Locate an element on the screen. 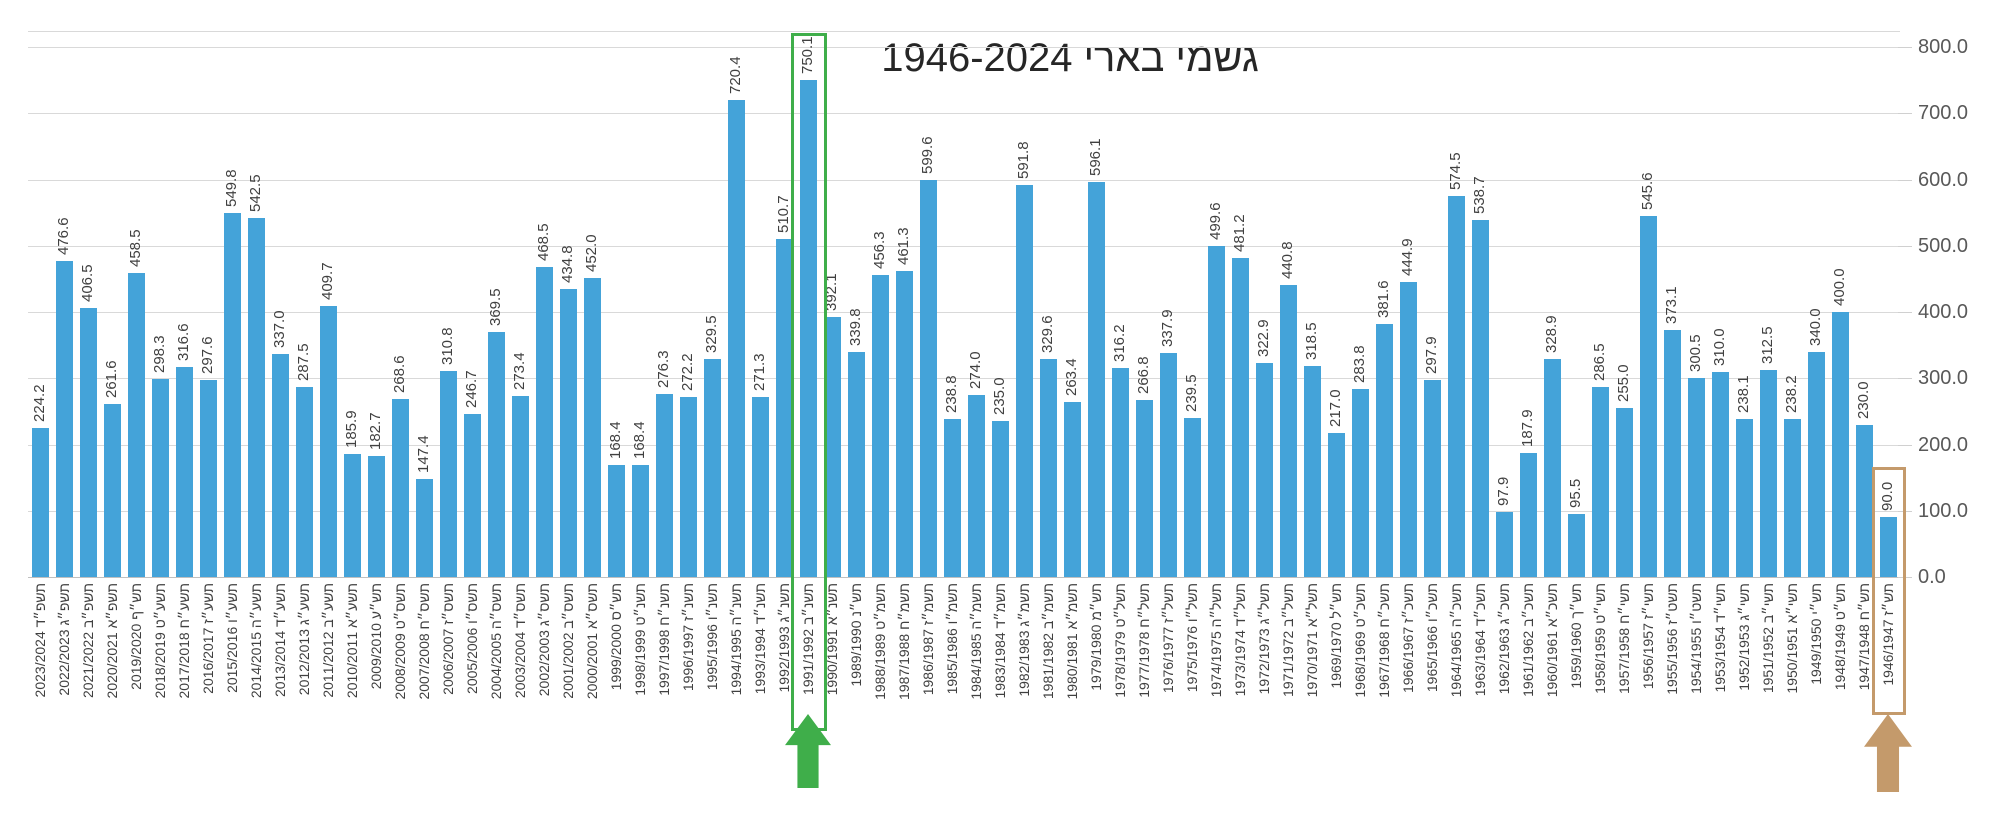  bar-value-label: 329.5 is located at coordinates (711, 334).